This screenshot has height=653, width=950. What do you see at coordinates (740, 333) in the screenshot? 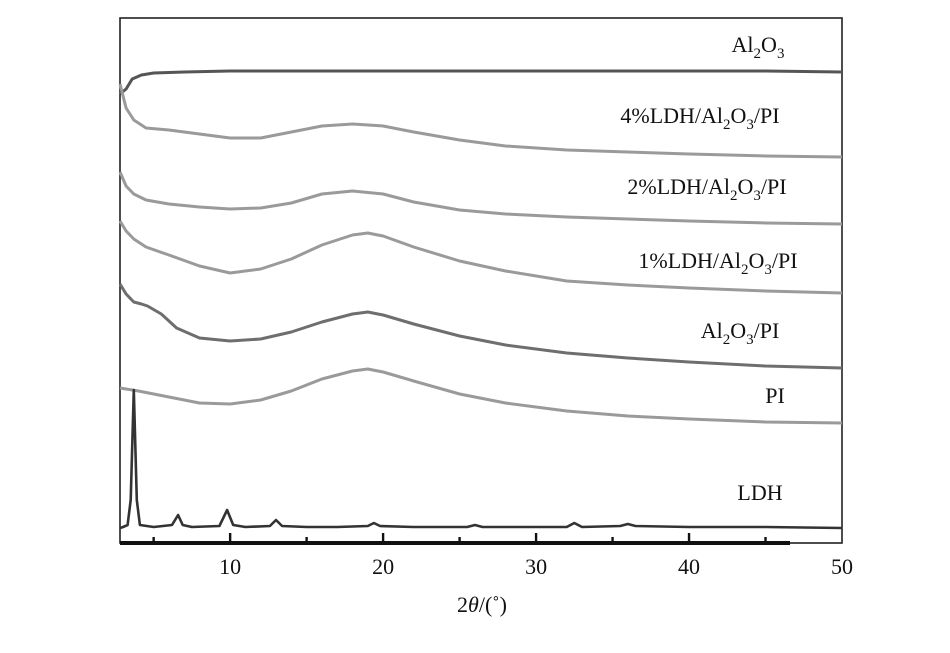
I see `series-label-5: Al2O3/PI` at bounding box center [740, 333].